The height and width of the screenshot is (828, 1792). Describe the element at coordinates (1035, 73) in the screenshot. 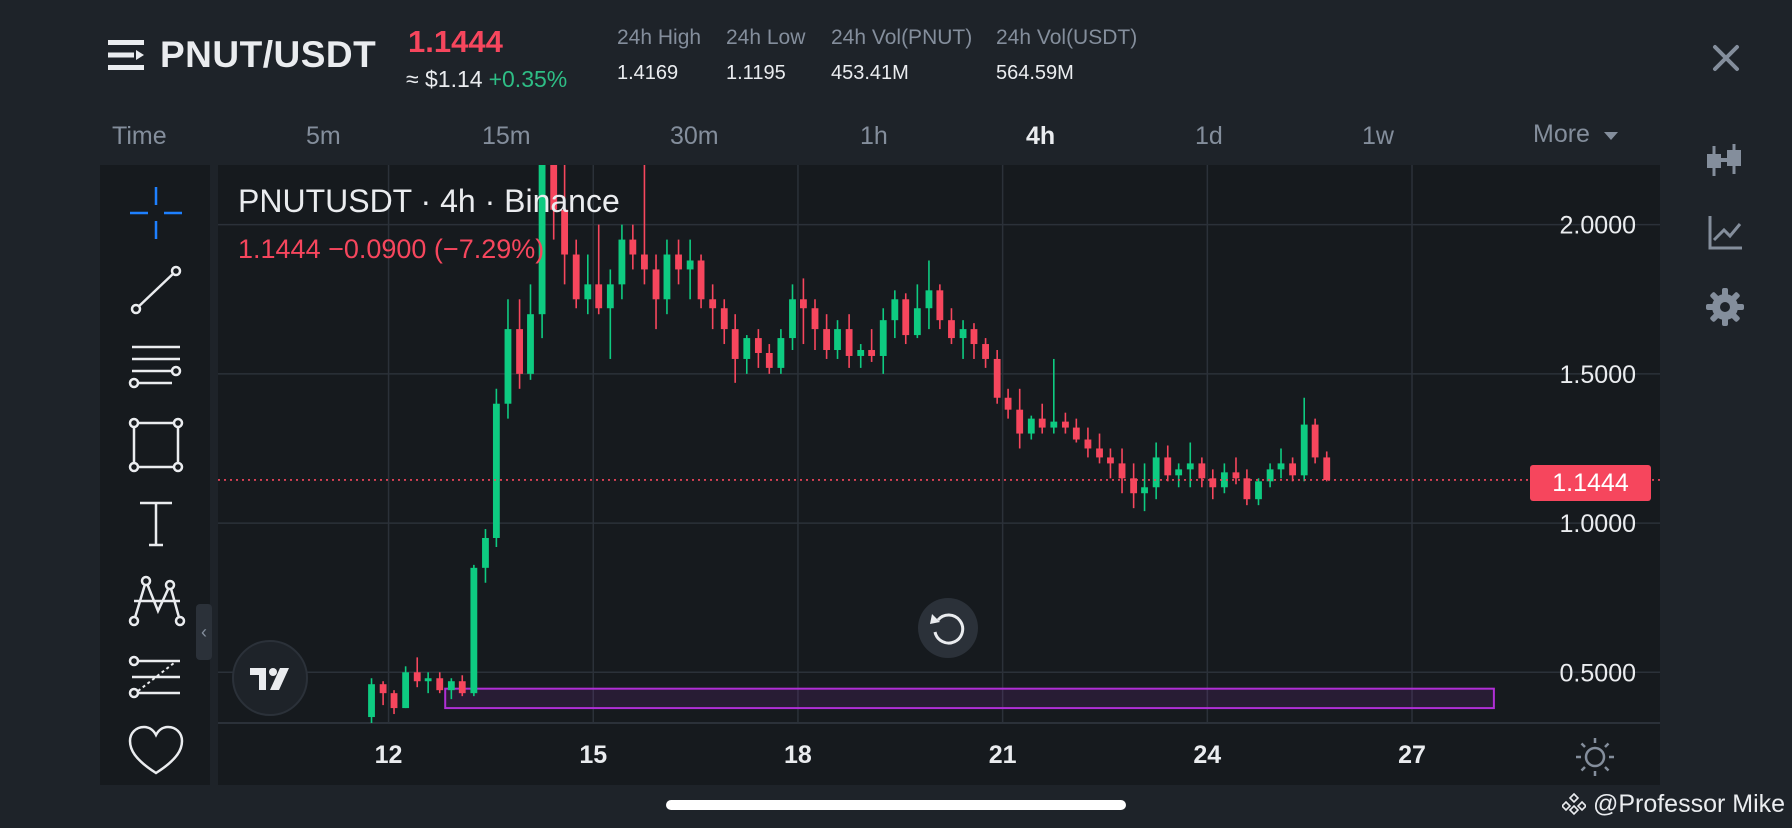

I see `stat-value-24h-vol-usdt: 564.59M` at that location.